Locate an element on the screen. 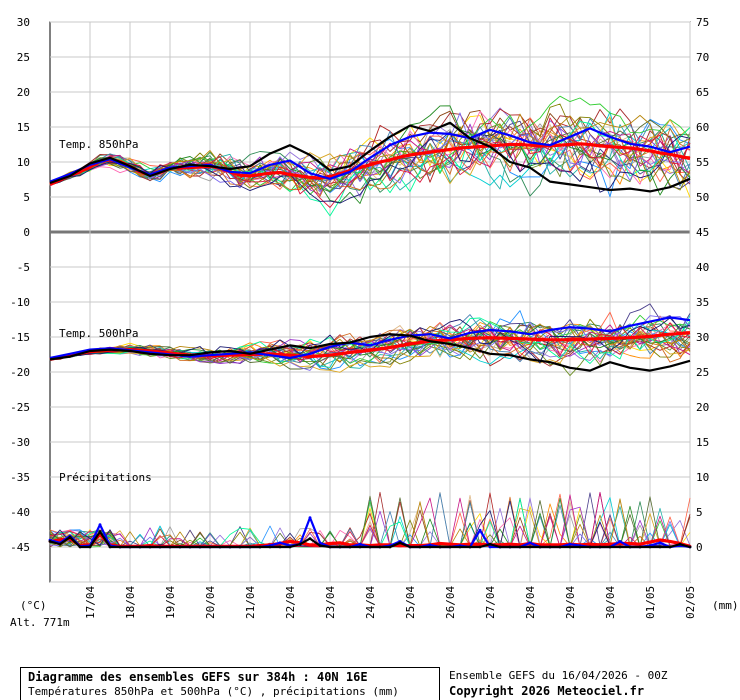 Image resolution: width=740 pixels, height=700 pixels. x-tick-label: 18/04 is located at coordinates (130, 602).